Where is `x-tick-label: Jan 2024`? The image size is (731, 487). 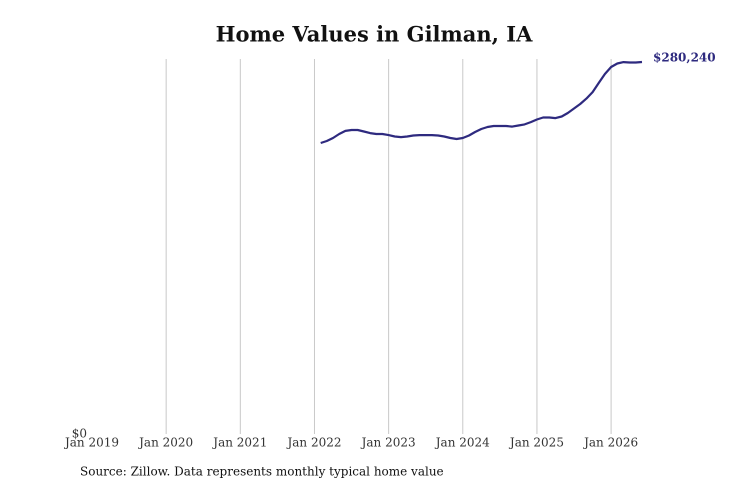 x-tick-label: Jan 2024 is located at coordinates (462, 443).